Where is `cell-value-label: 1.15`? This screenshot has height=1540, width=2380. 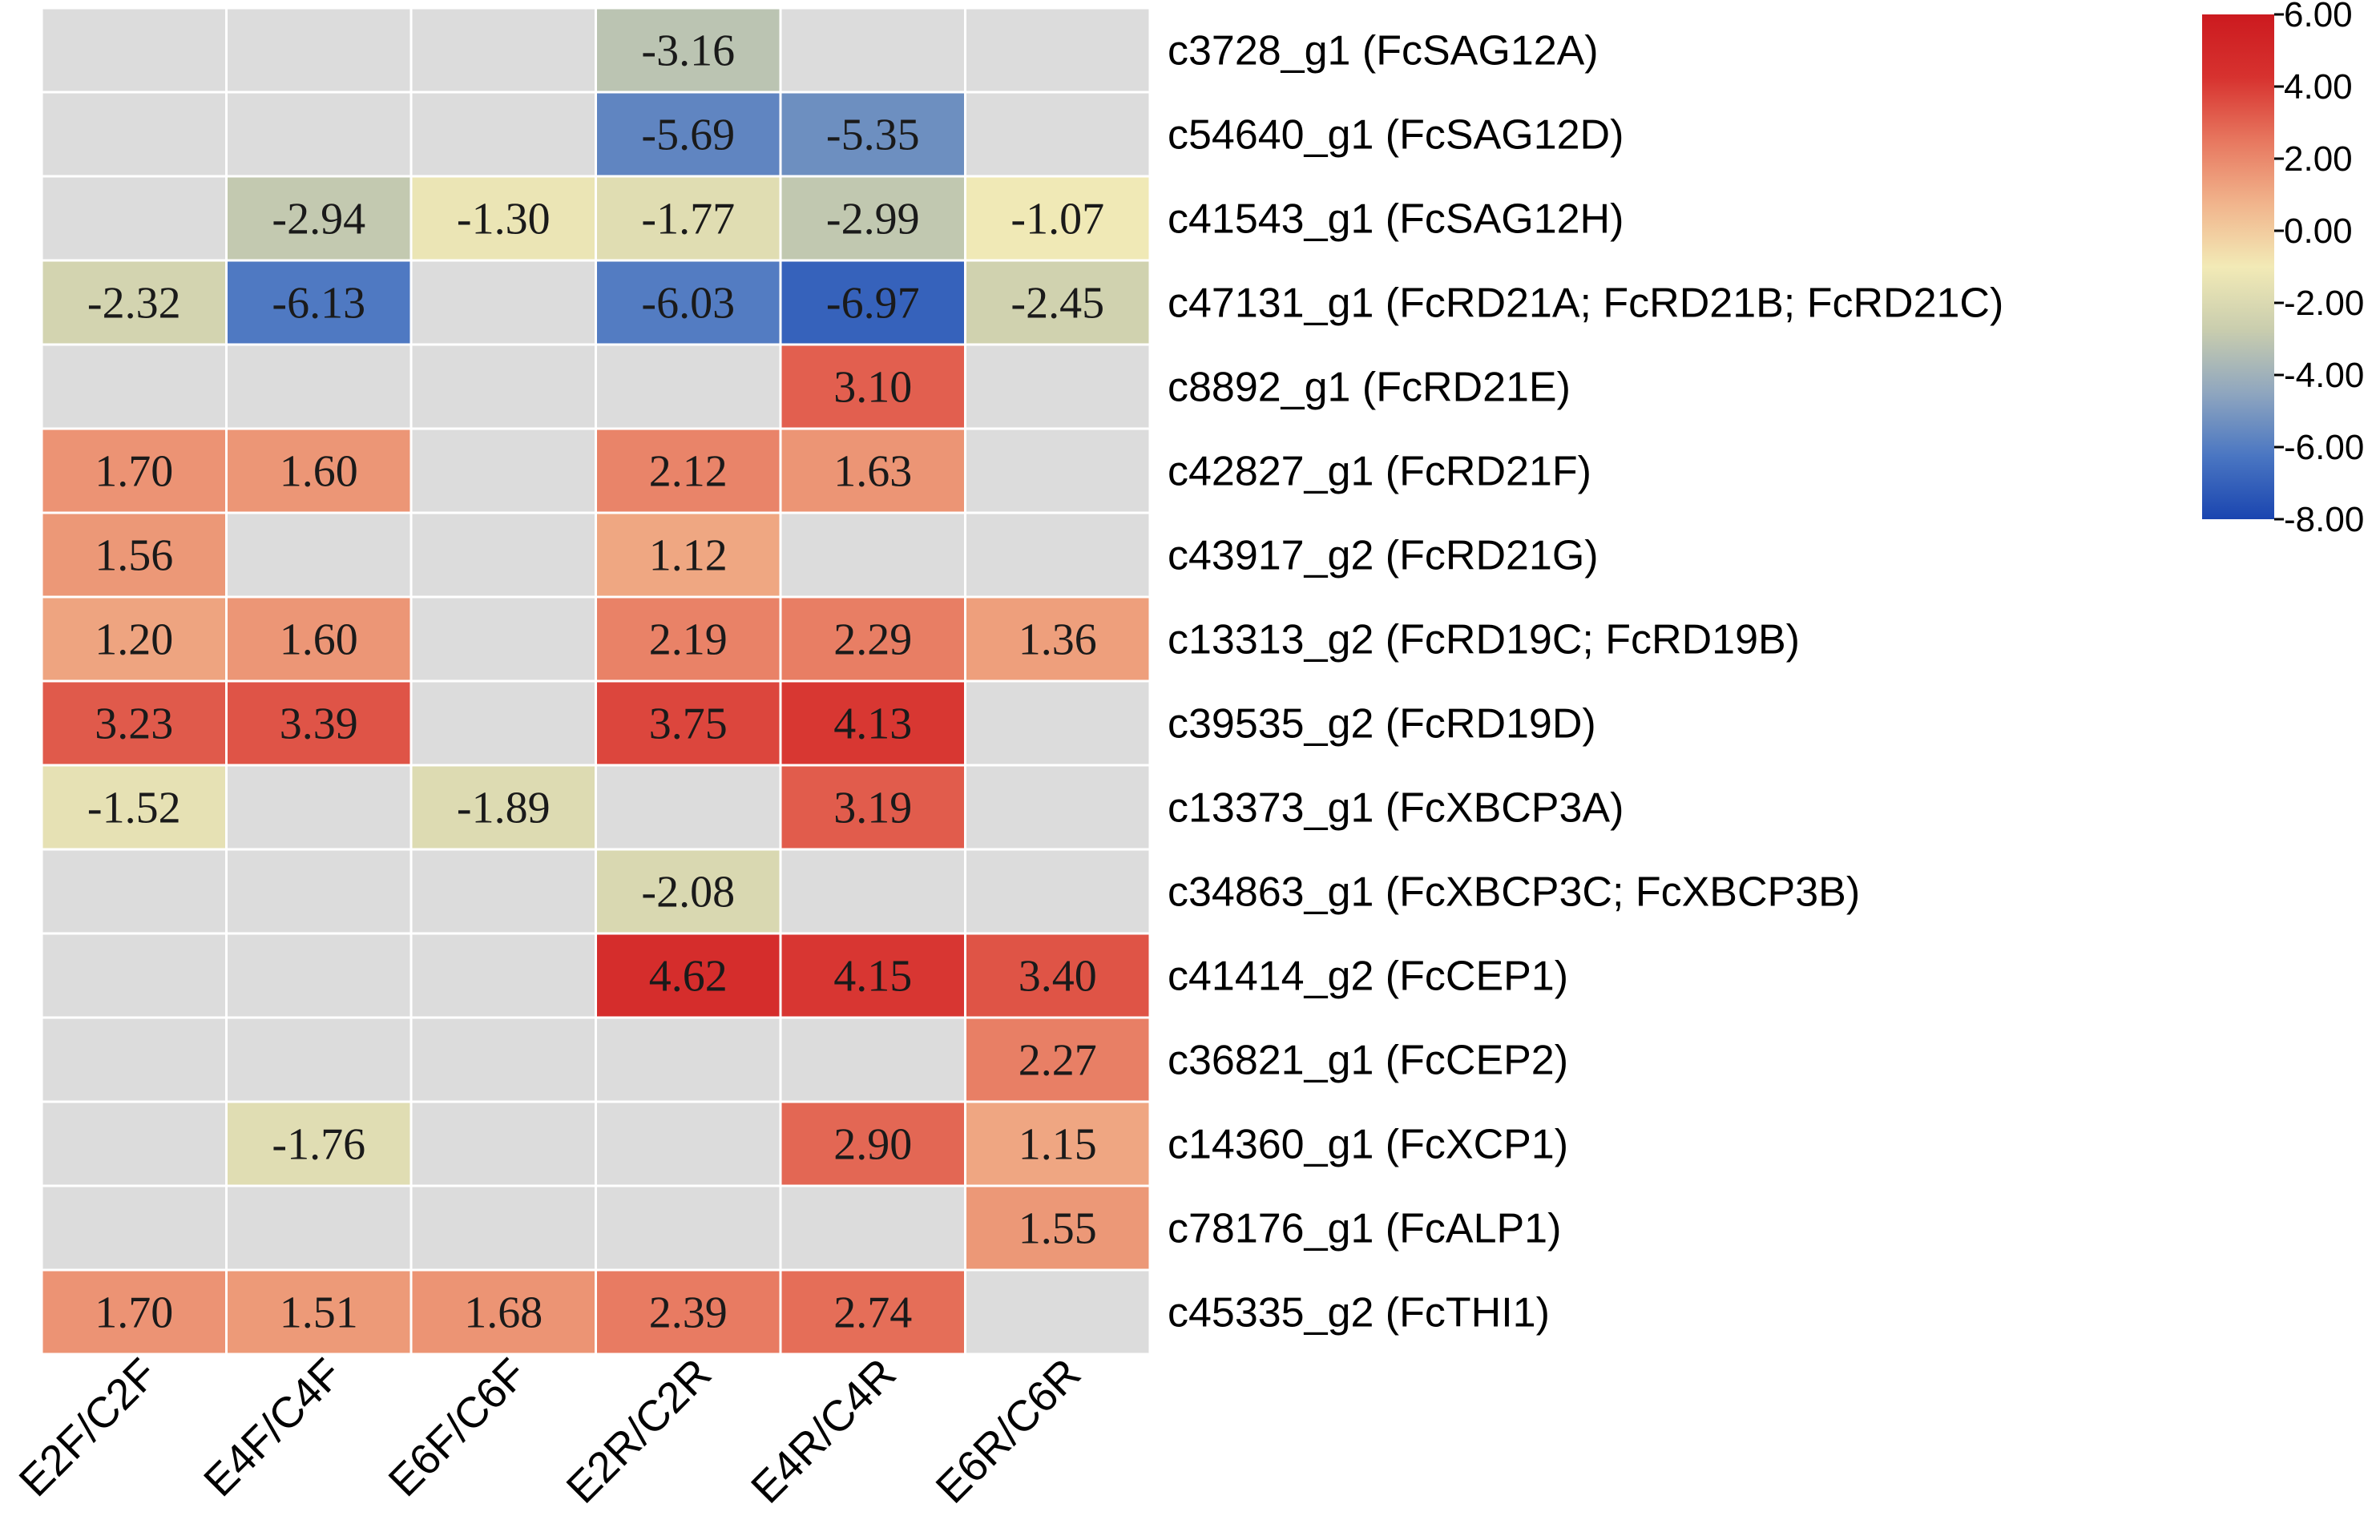
cell-value-label: 1.15 is located at coordinates (1058, 1145).